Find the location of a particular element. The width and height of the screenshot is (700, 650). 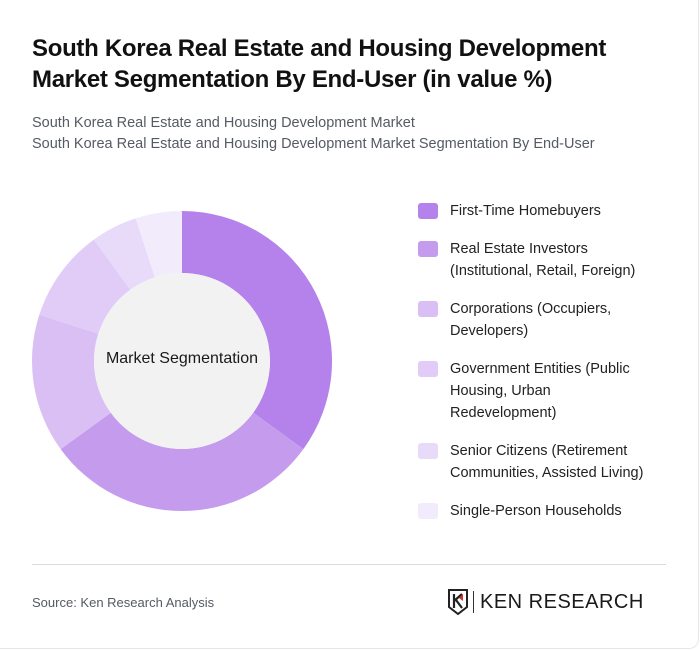

legend-item: Corporations (Occupiers, Developers) is located at coordinates (553, 320).